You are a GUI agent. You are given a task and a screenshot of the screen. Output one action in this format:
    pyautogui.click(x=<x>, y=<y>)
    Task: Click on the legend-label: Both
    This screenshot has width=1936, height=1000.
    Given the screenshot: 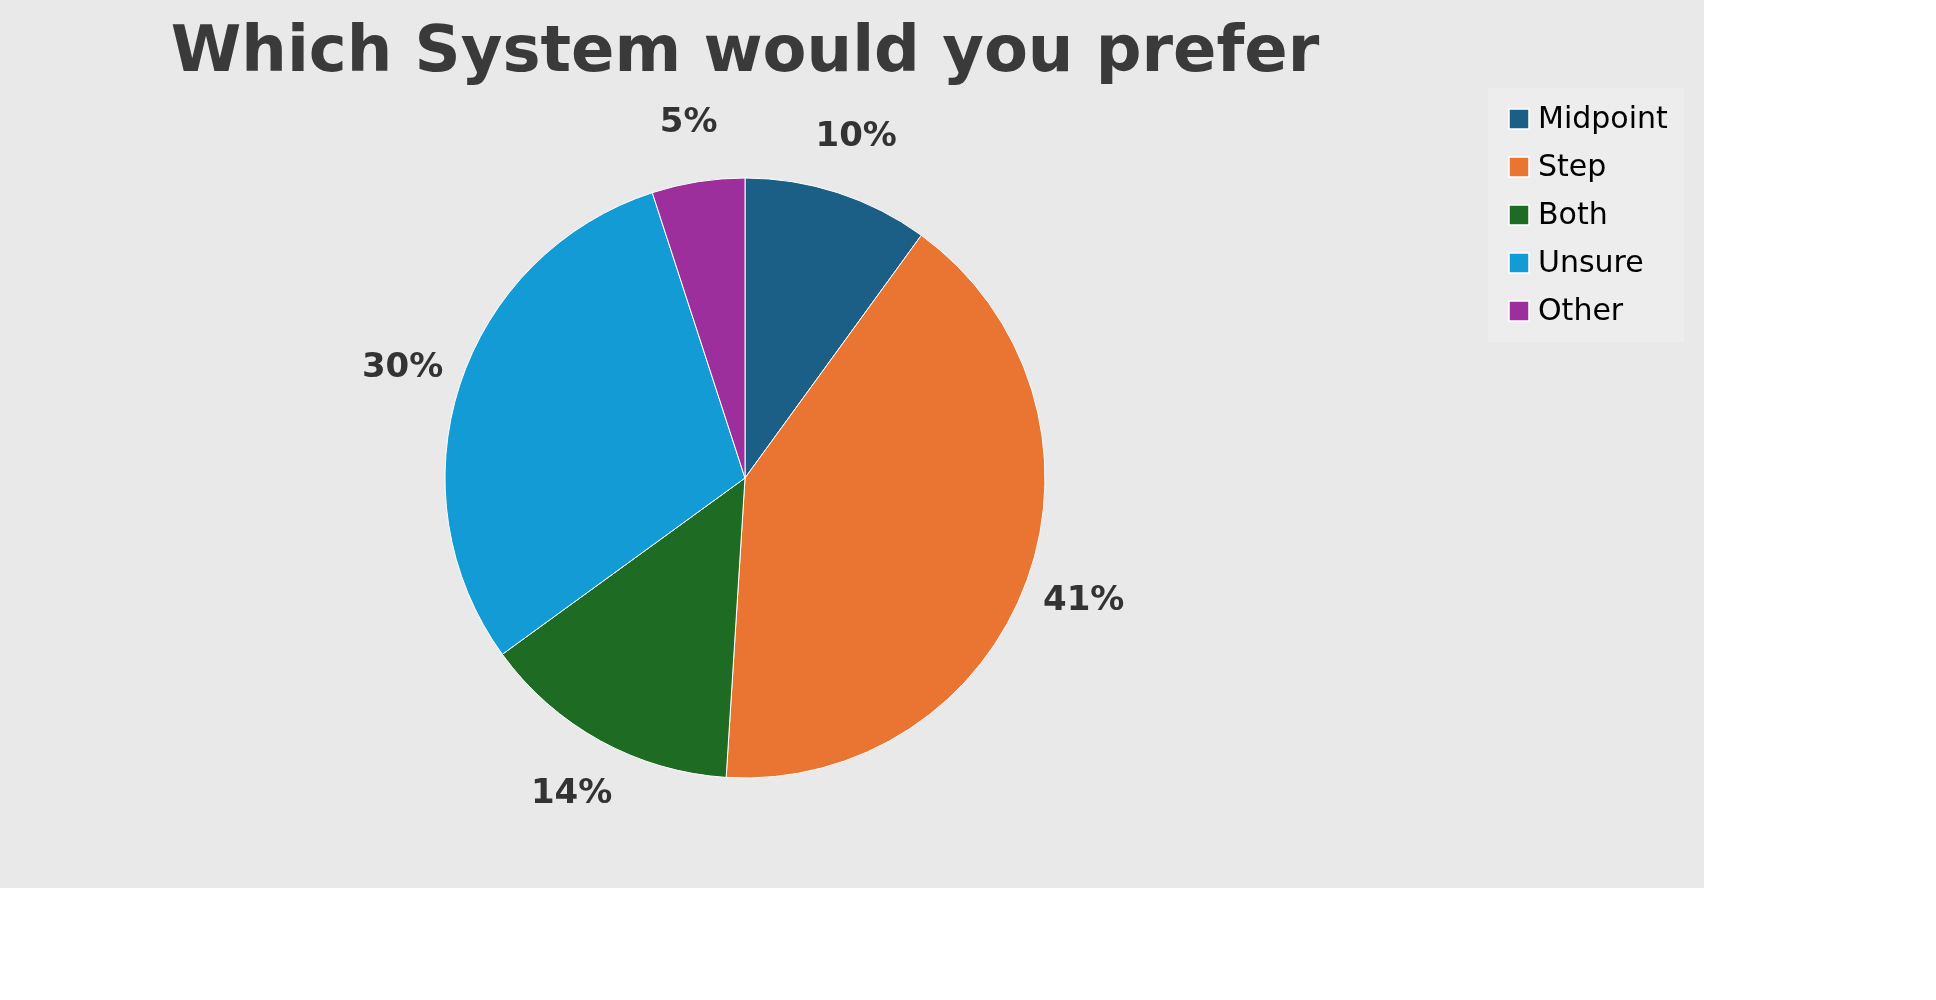 What is the action you would take?
    pyautogui.click(x=1573, y=213)
    